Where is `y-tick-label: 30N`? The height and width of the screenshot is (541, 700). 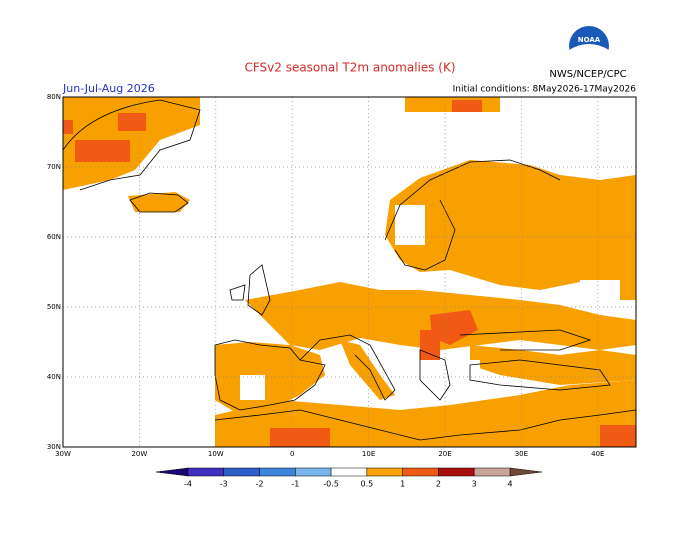 y-tick-label: 30N is located at coordinates (54, 447).